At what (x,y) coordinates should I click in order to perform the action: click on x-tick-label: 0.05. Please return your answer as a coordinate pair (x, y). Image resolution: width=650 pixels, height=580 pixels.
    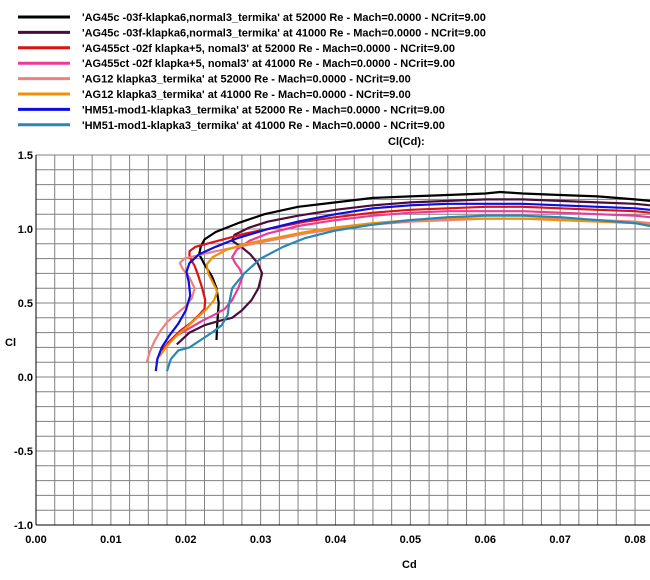
    Looking at the image, I should click on (410, 540).